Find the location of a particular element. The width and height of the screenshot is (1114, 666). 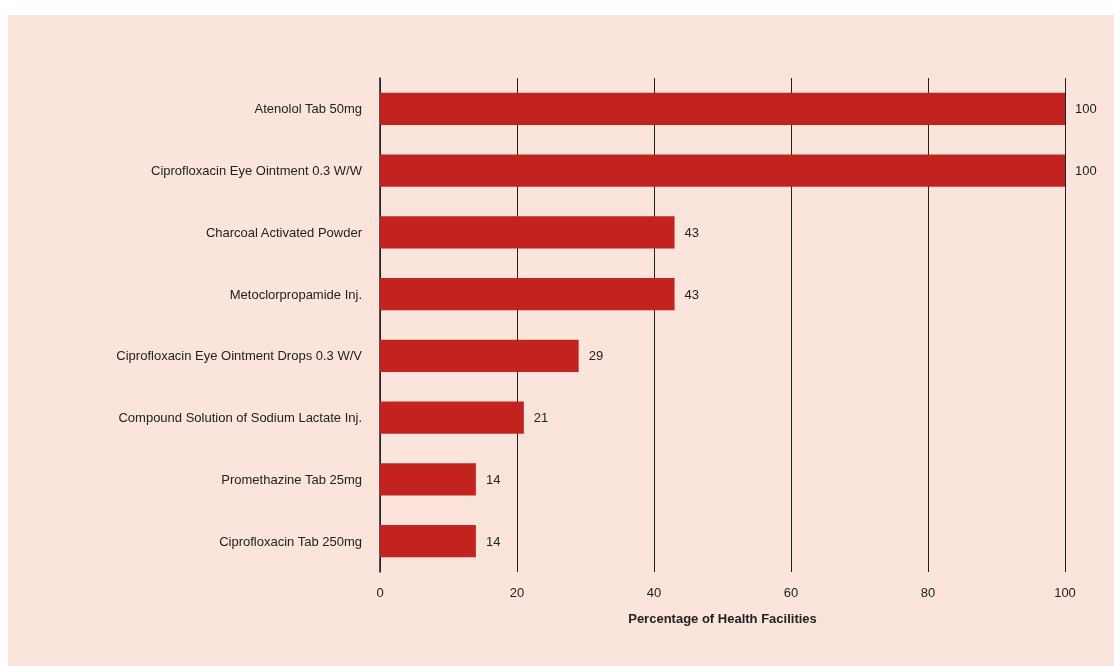

y-tick-label: Promethazine Tab 25mg is located at coordinates (291, 479).